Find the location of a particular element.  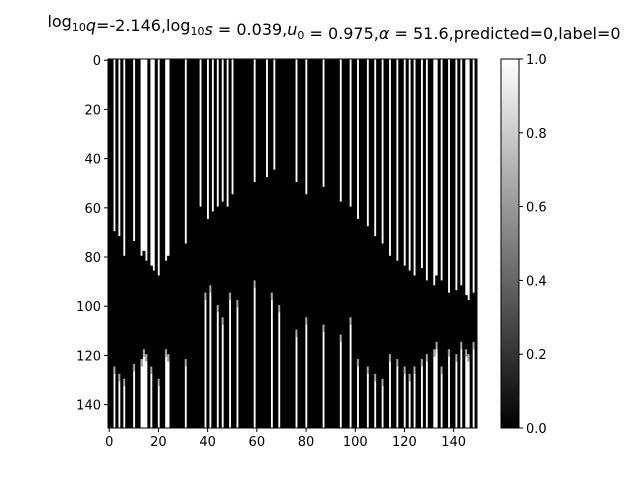

tick-label: 0.4 is located at coordinates (536, 281).